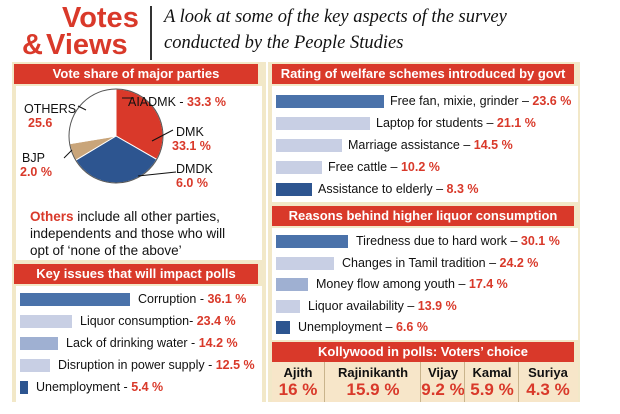  I want to click on welfare-label-2: Laptop for students – 21.1 %, so click(456, 123).